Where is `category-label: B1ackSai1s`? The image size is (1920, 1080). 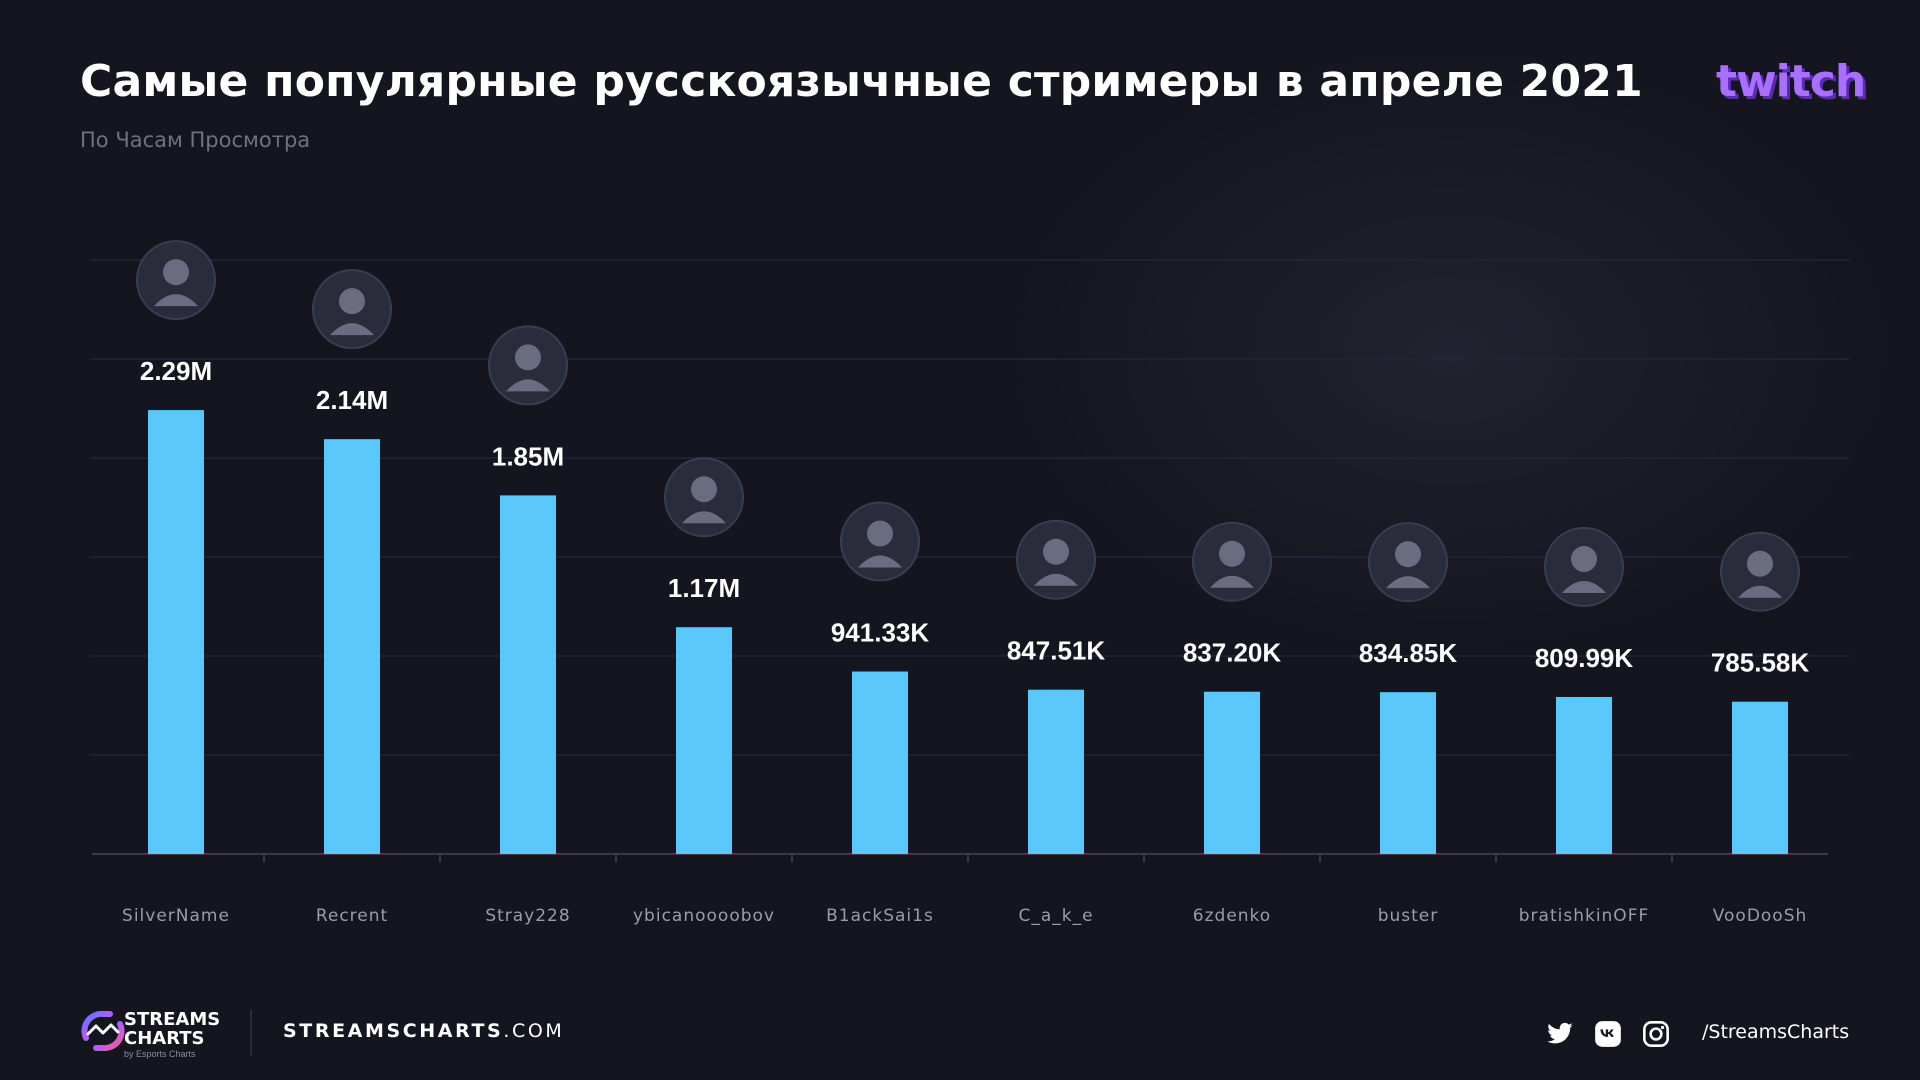 category-label: B1ackSai1s is located at coordinates (880, 916).